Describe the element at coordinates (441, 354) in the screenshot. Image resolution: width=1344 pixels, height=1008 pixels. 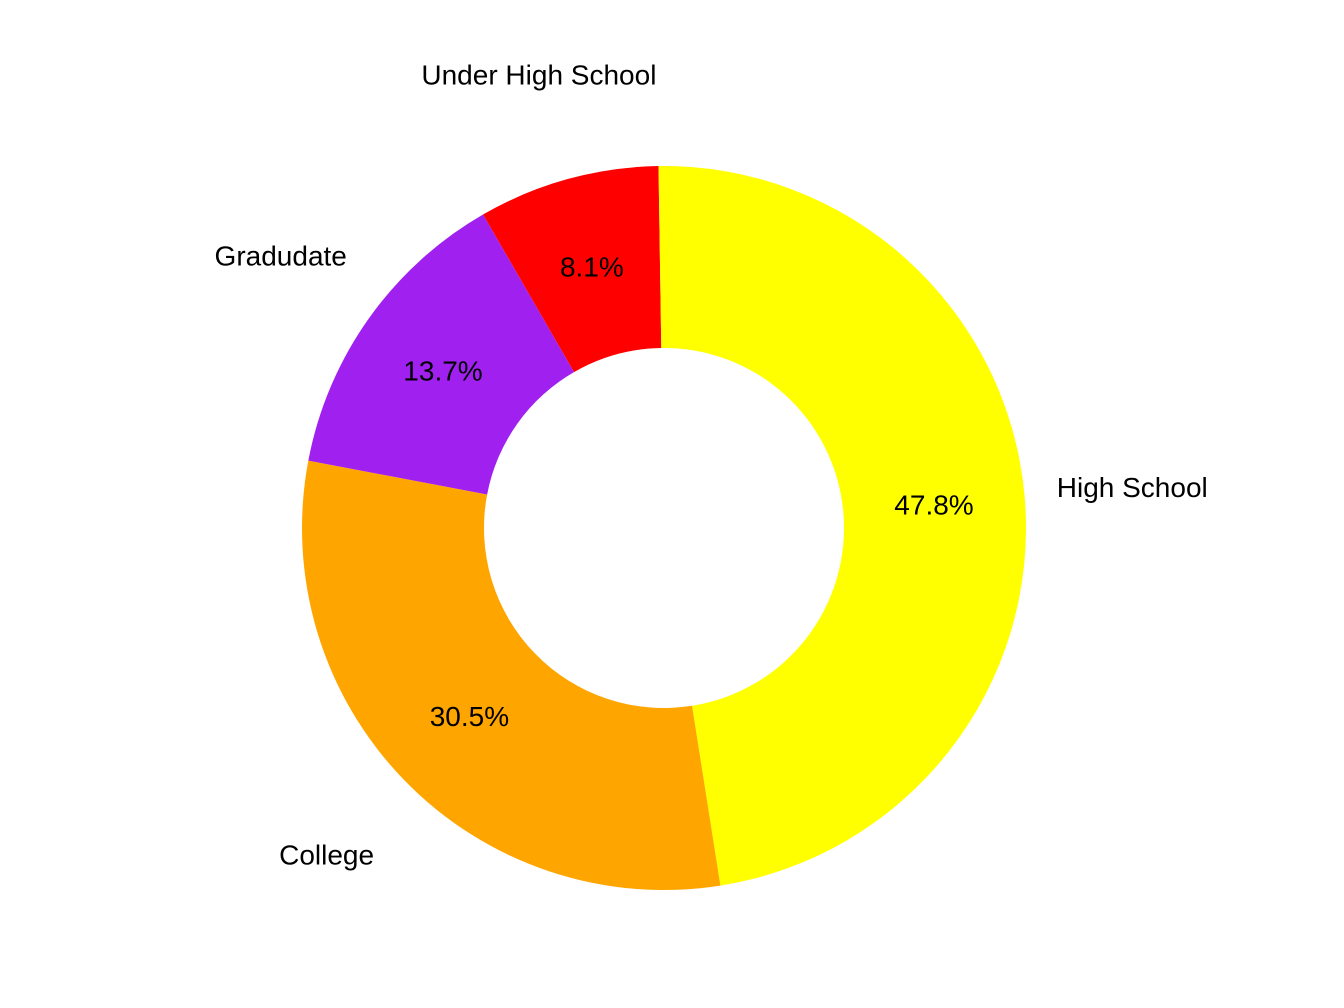
I see `slice-gradudate` at that location.